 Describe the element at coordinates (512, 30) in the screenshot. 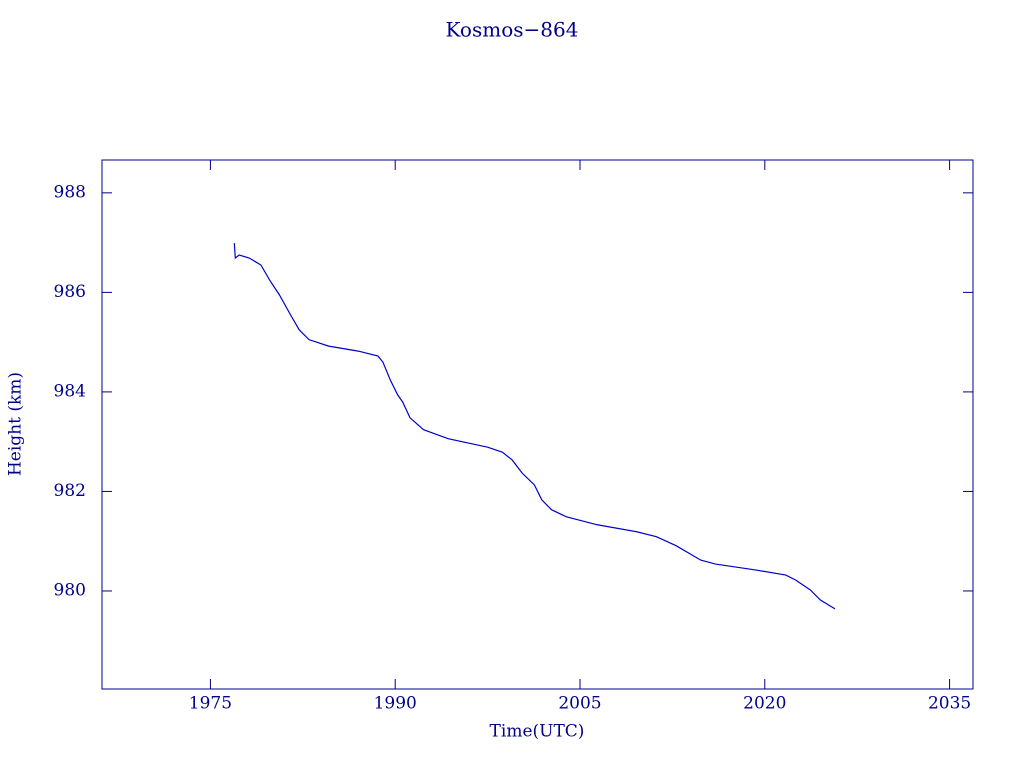

I see `chart-title: Kosmos−864` at that location.